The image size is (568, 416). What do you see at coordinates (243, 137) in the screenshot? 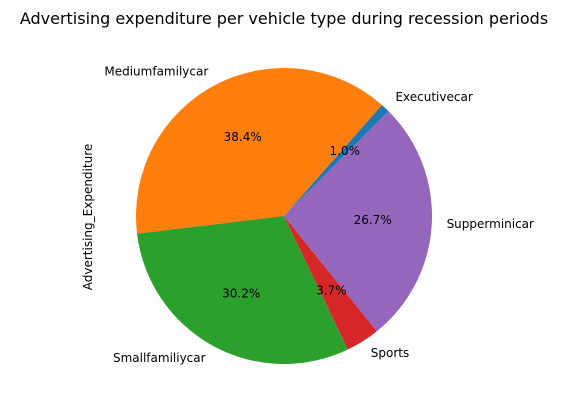
I see `slice-percent-mediumfamilycar: 38.4%` at bounding box center [243, 137].